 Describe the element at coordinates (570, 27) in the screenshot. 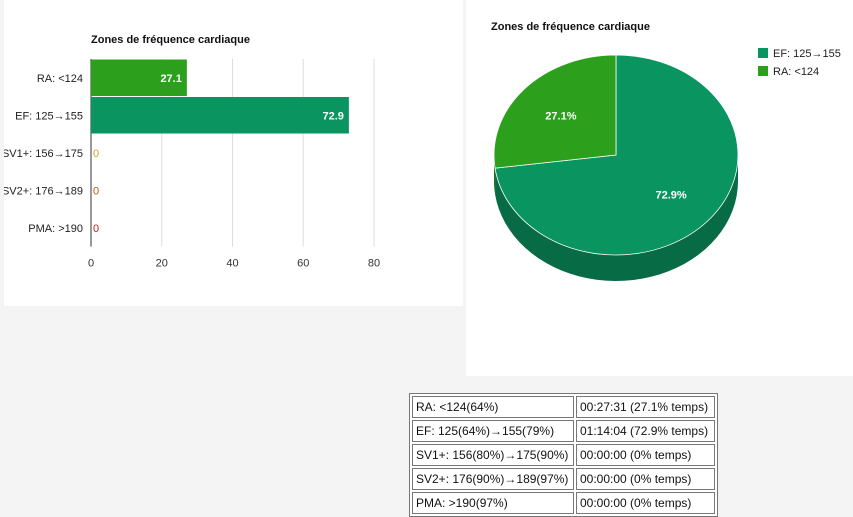

I see `pie-chart-title: Zones de fréquence cardiaque` at that location.